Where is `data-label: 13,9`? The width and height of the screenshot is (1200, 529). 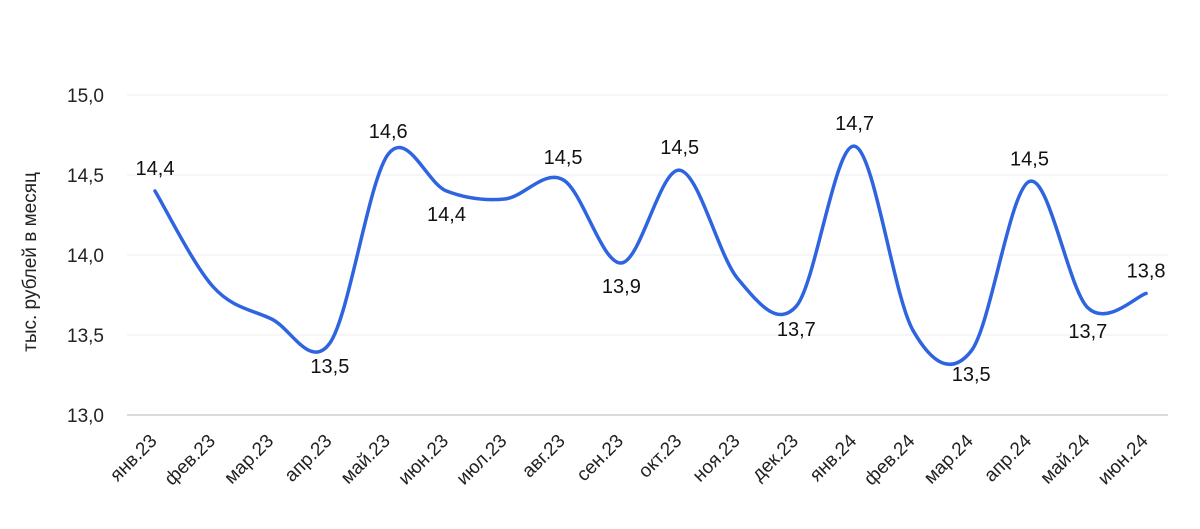 data-label: 13,9 is located at coordinates (621, 287).